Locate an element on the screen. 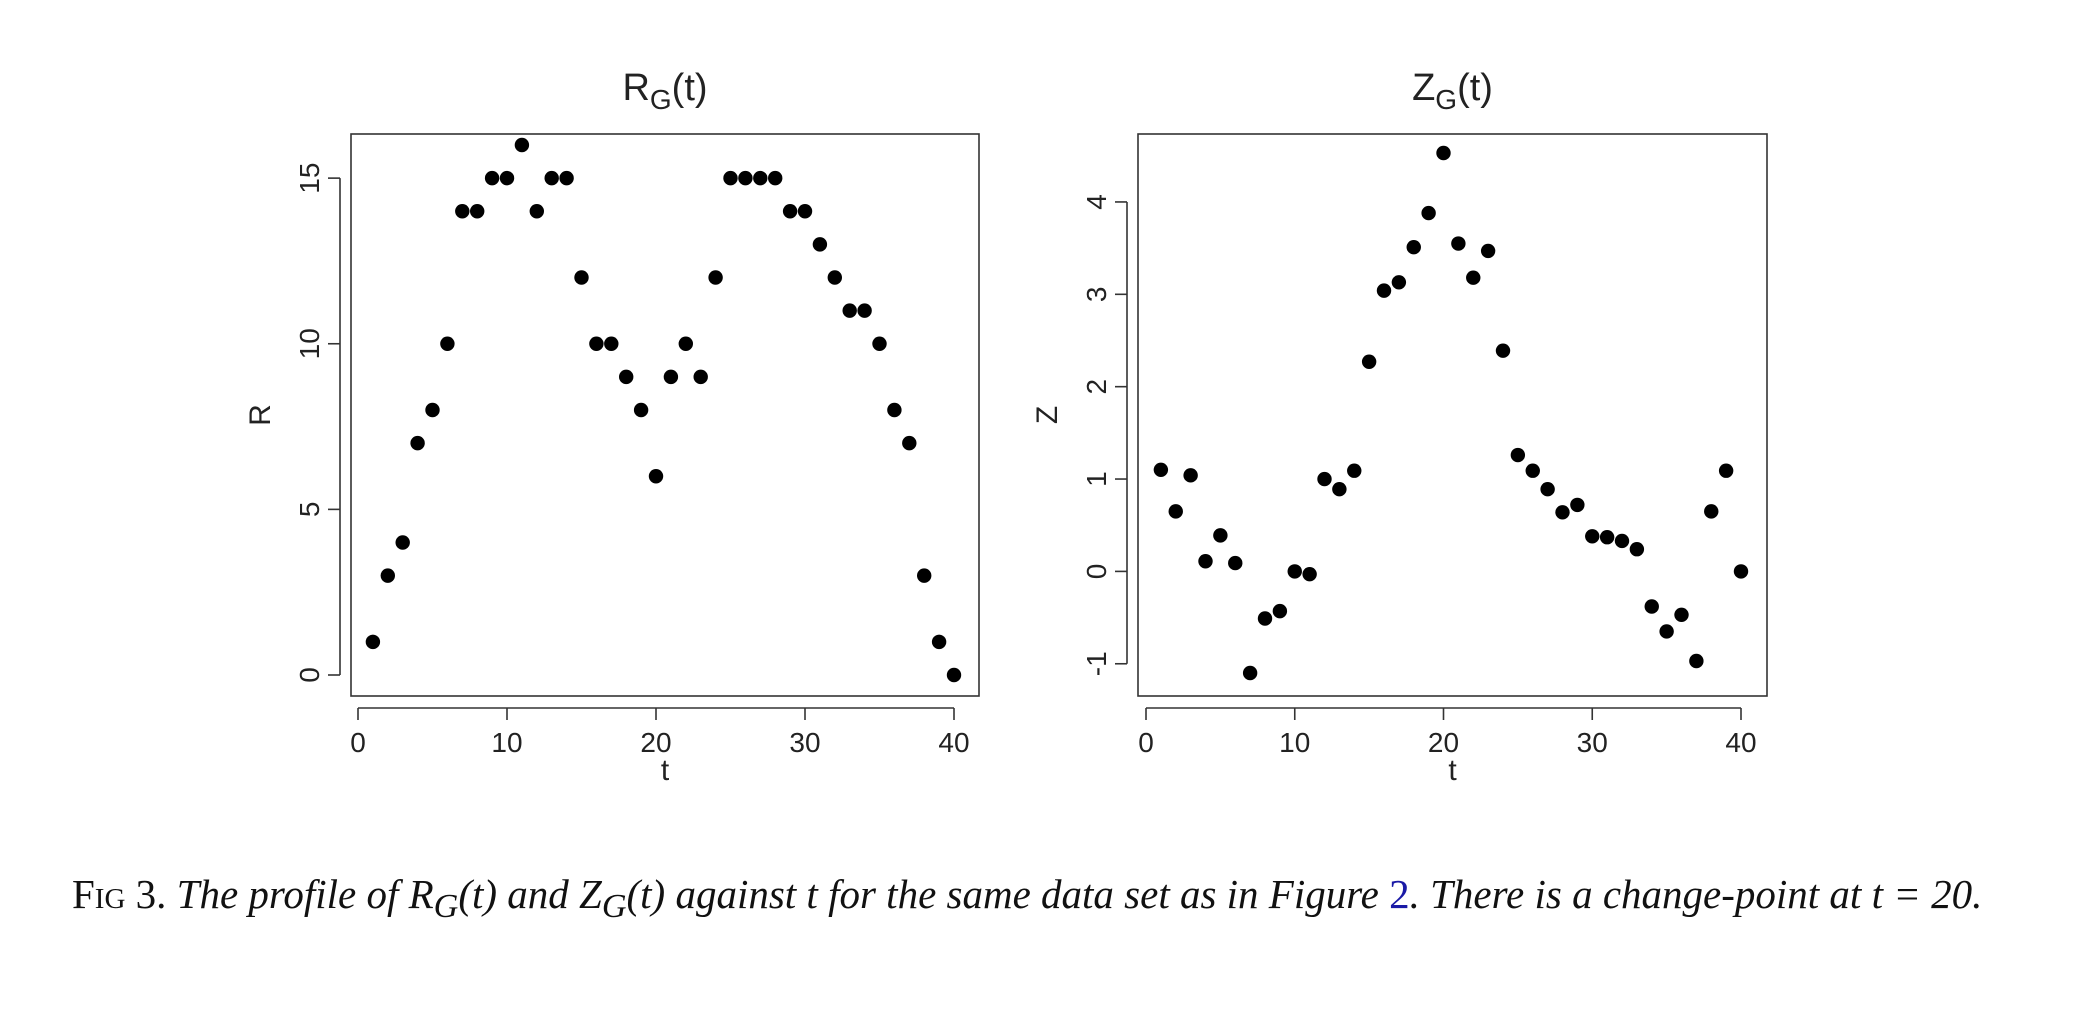  chart-1-y-tick-label: 0 is located at coordinates (309, 675).